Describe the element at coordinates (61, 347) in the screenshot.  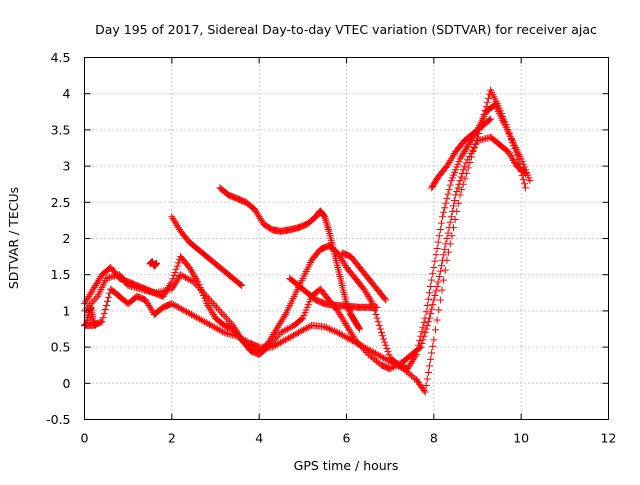
I see `y-tick-label: 0.5` at that location.